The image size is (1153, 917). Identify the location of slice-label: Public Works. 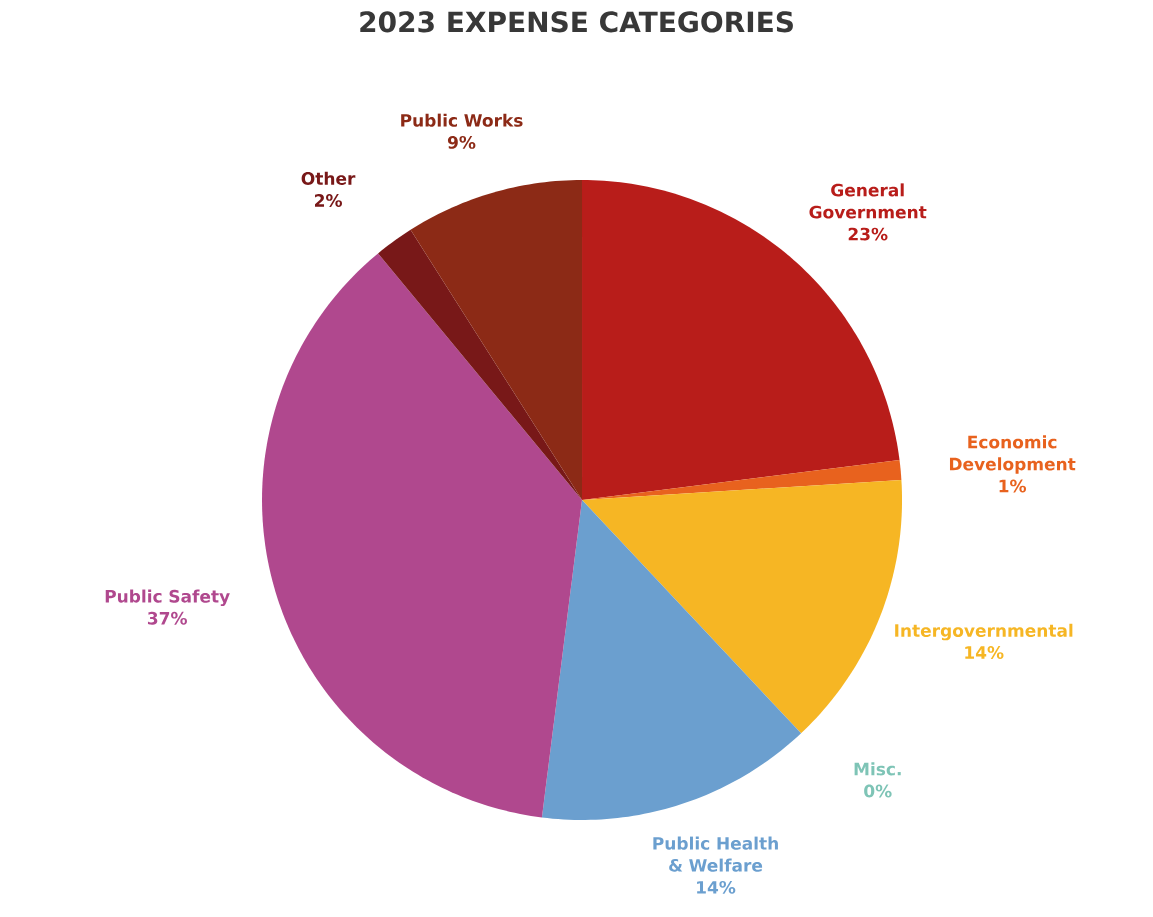
(462, 120).